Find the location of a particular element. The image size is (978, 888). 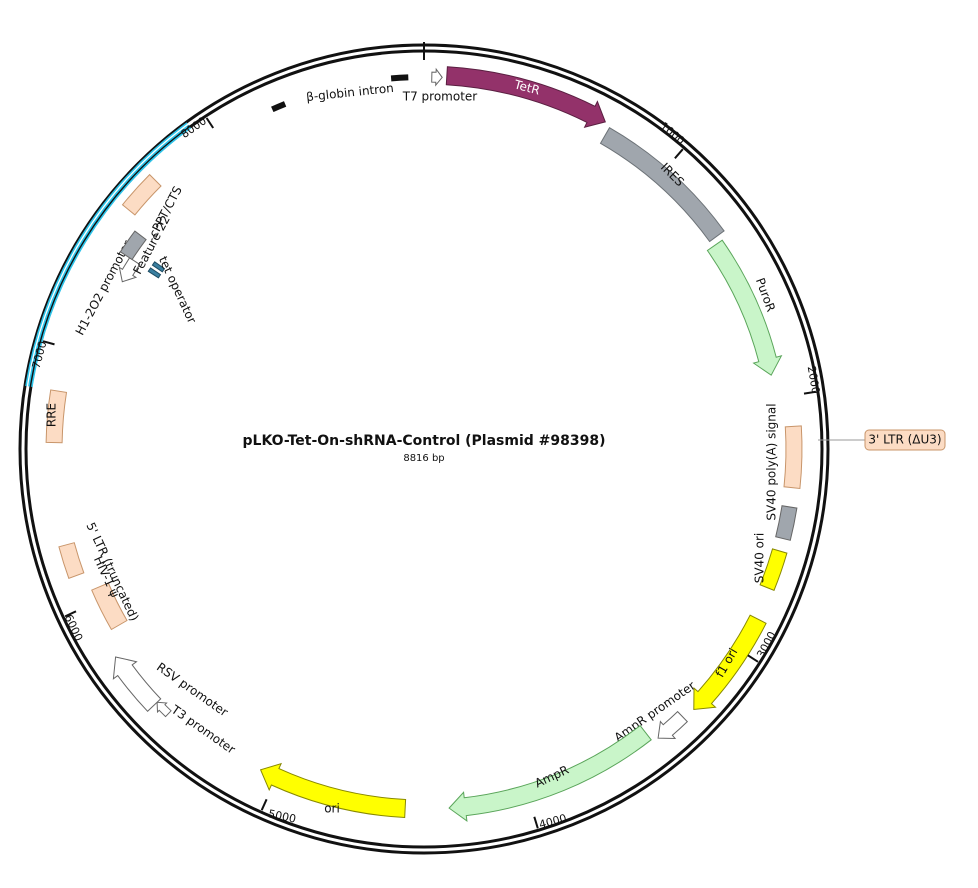

tick-label: 1000 is located at coordinates (672, 134).